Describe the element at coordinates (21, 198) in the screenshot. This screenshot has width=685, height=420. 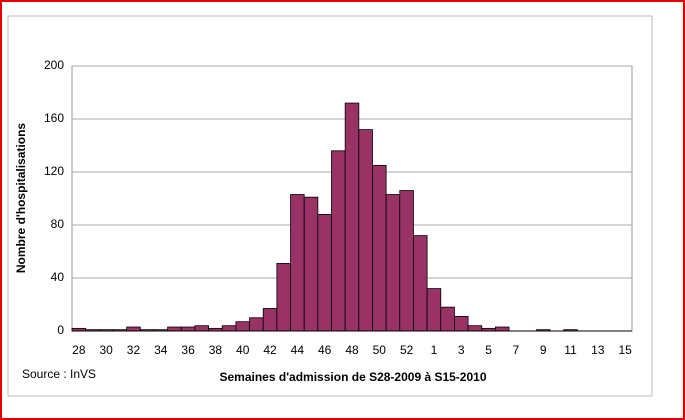
I see `y-axis-label: Nombre d'hospitalisations` at that location.